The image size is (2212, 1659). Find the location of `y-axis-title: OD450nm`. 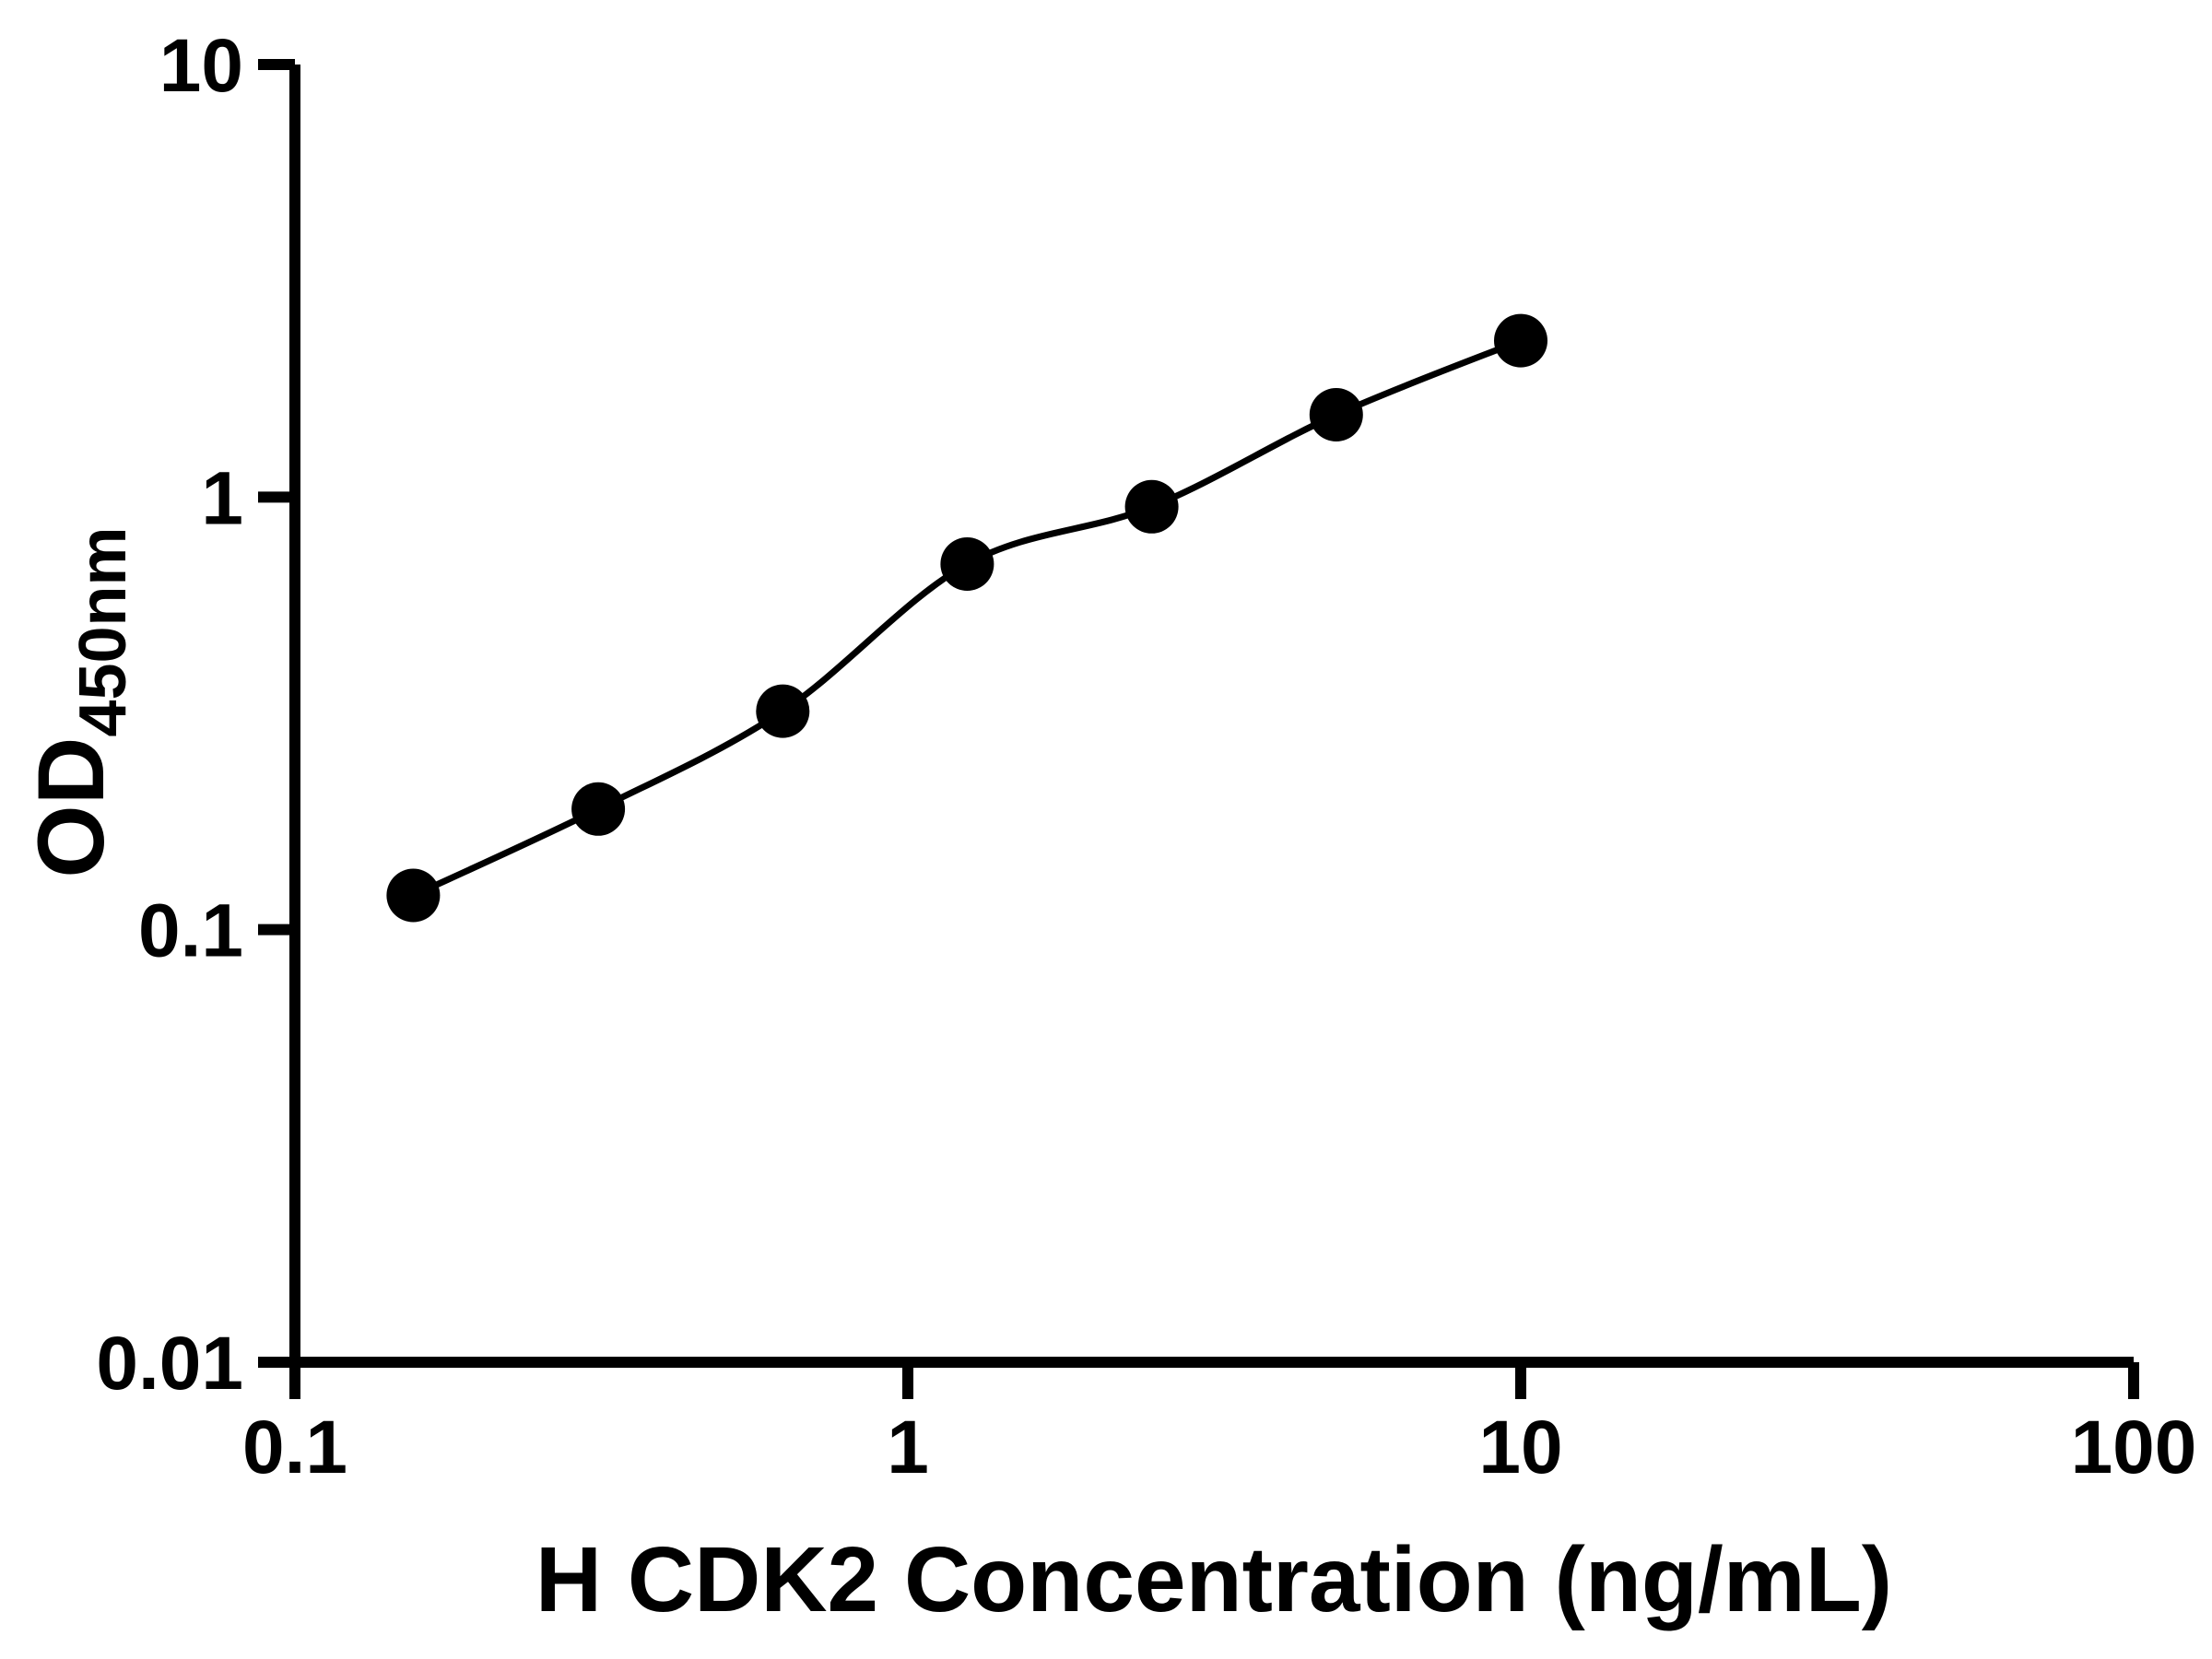

y-axis-title: OD450nm is located at coordinates (79, 701).